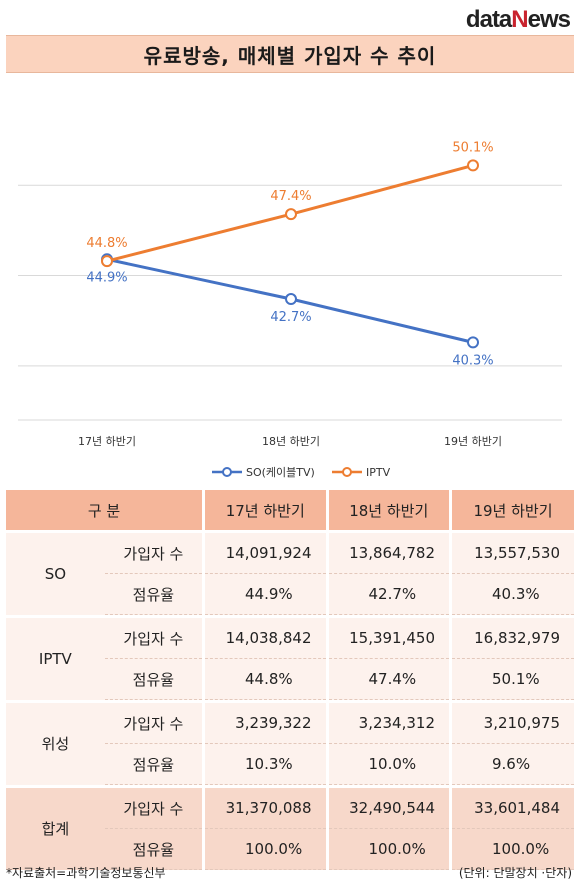  I want to click on header-col-18: 18년 하반기, so click(388, 510).